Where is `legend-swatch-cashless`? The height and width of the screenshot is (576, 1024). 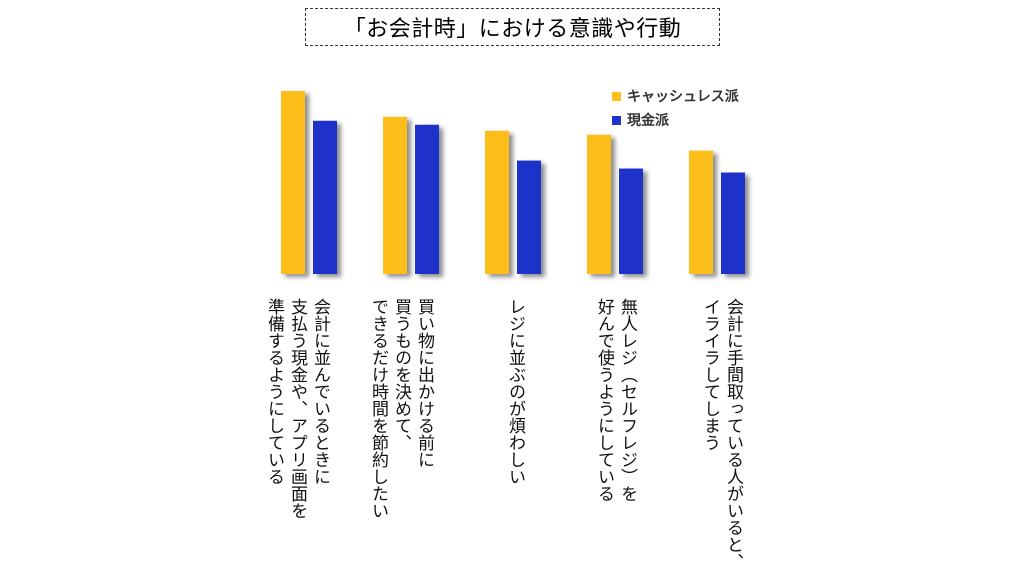 legend-swatch-cashless is located at coordinates (616, 96).